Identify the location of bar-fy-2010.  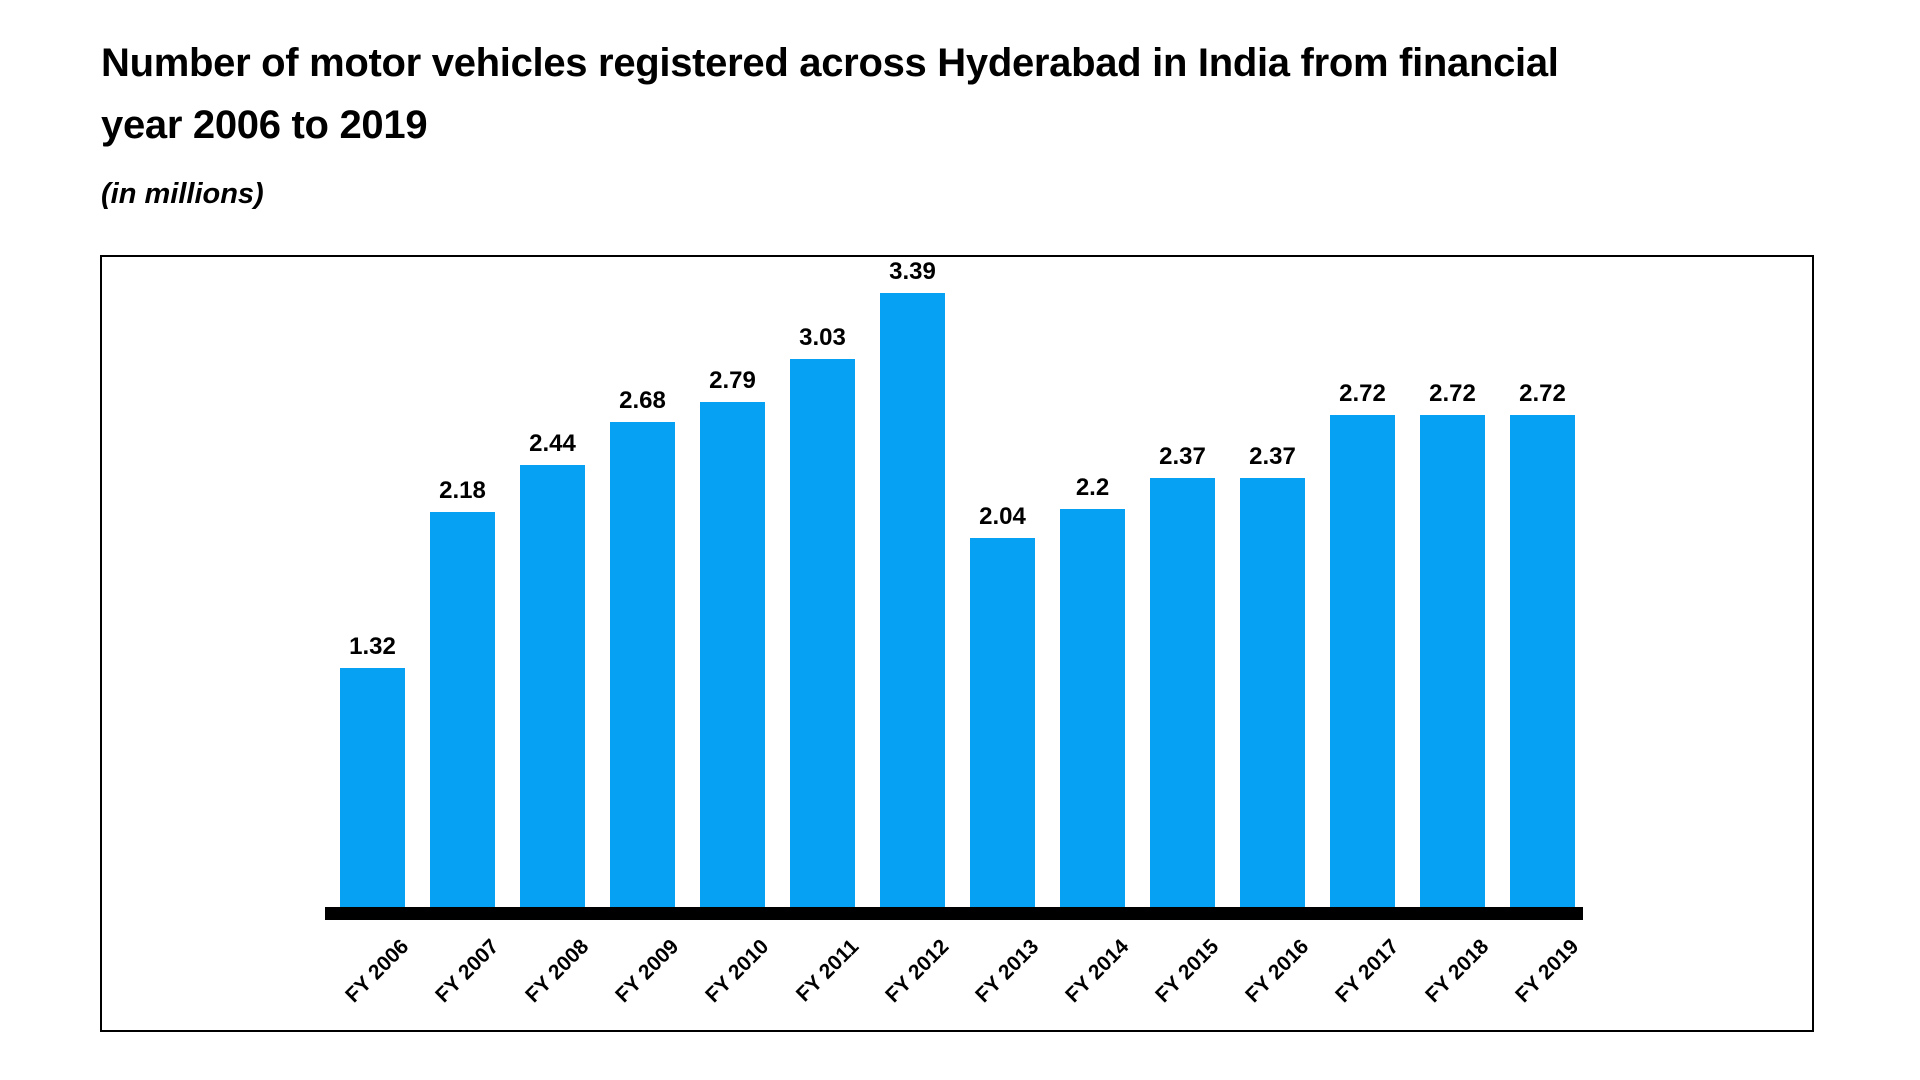
(732, 654).